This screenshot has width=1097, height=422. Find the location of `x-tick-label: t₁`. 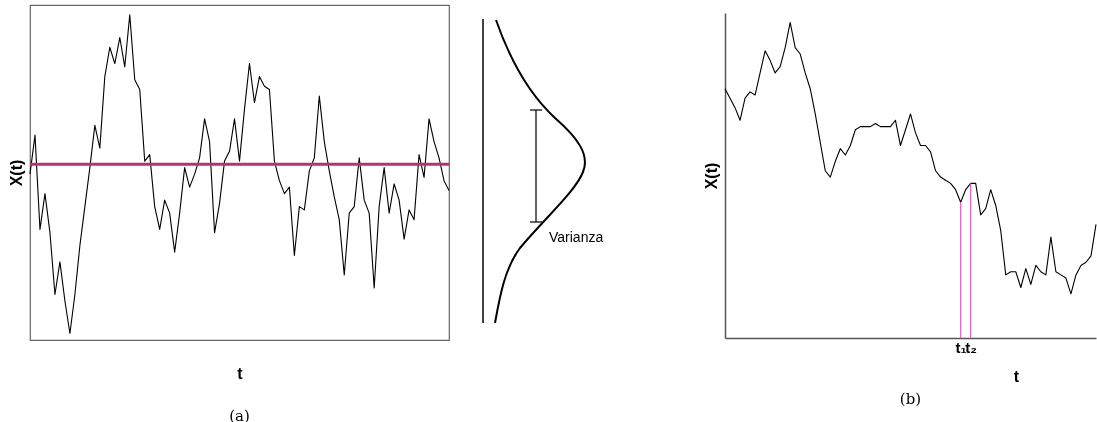

x-tick-label: t₁ is located at coordinates (961, 347).